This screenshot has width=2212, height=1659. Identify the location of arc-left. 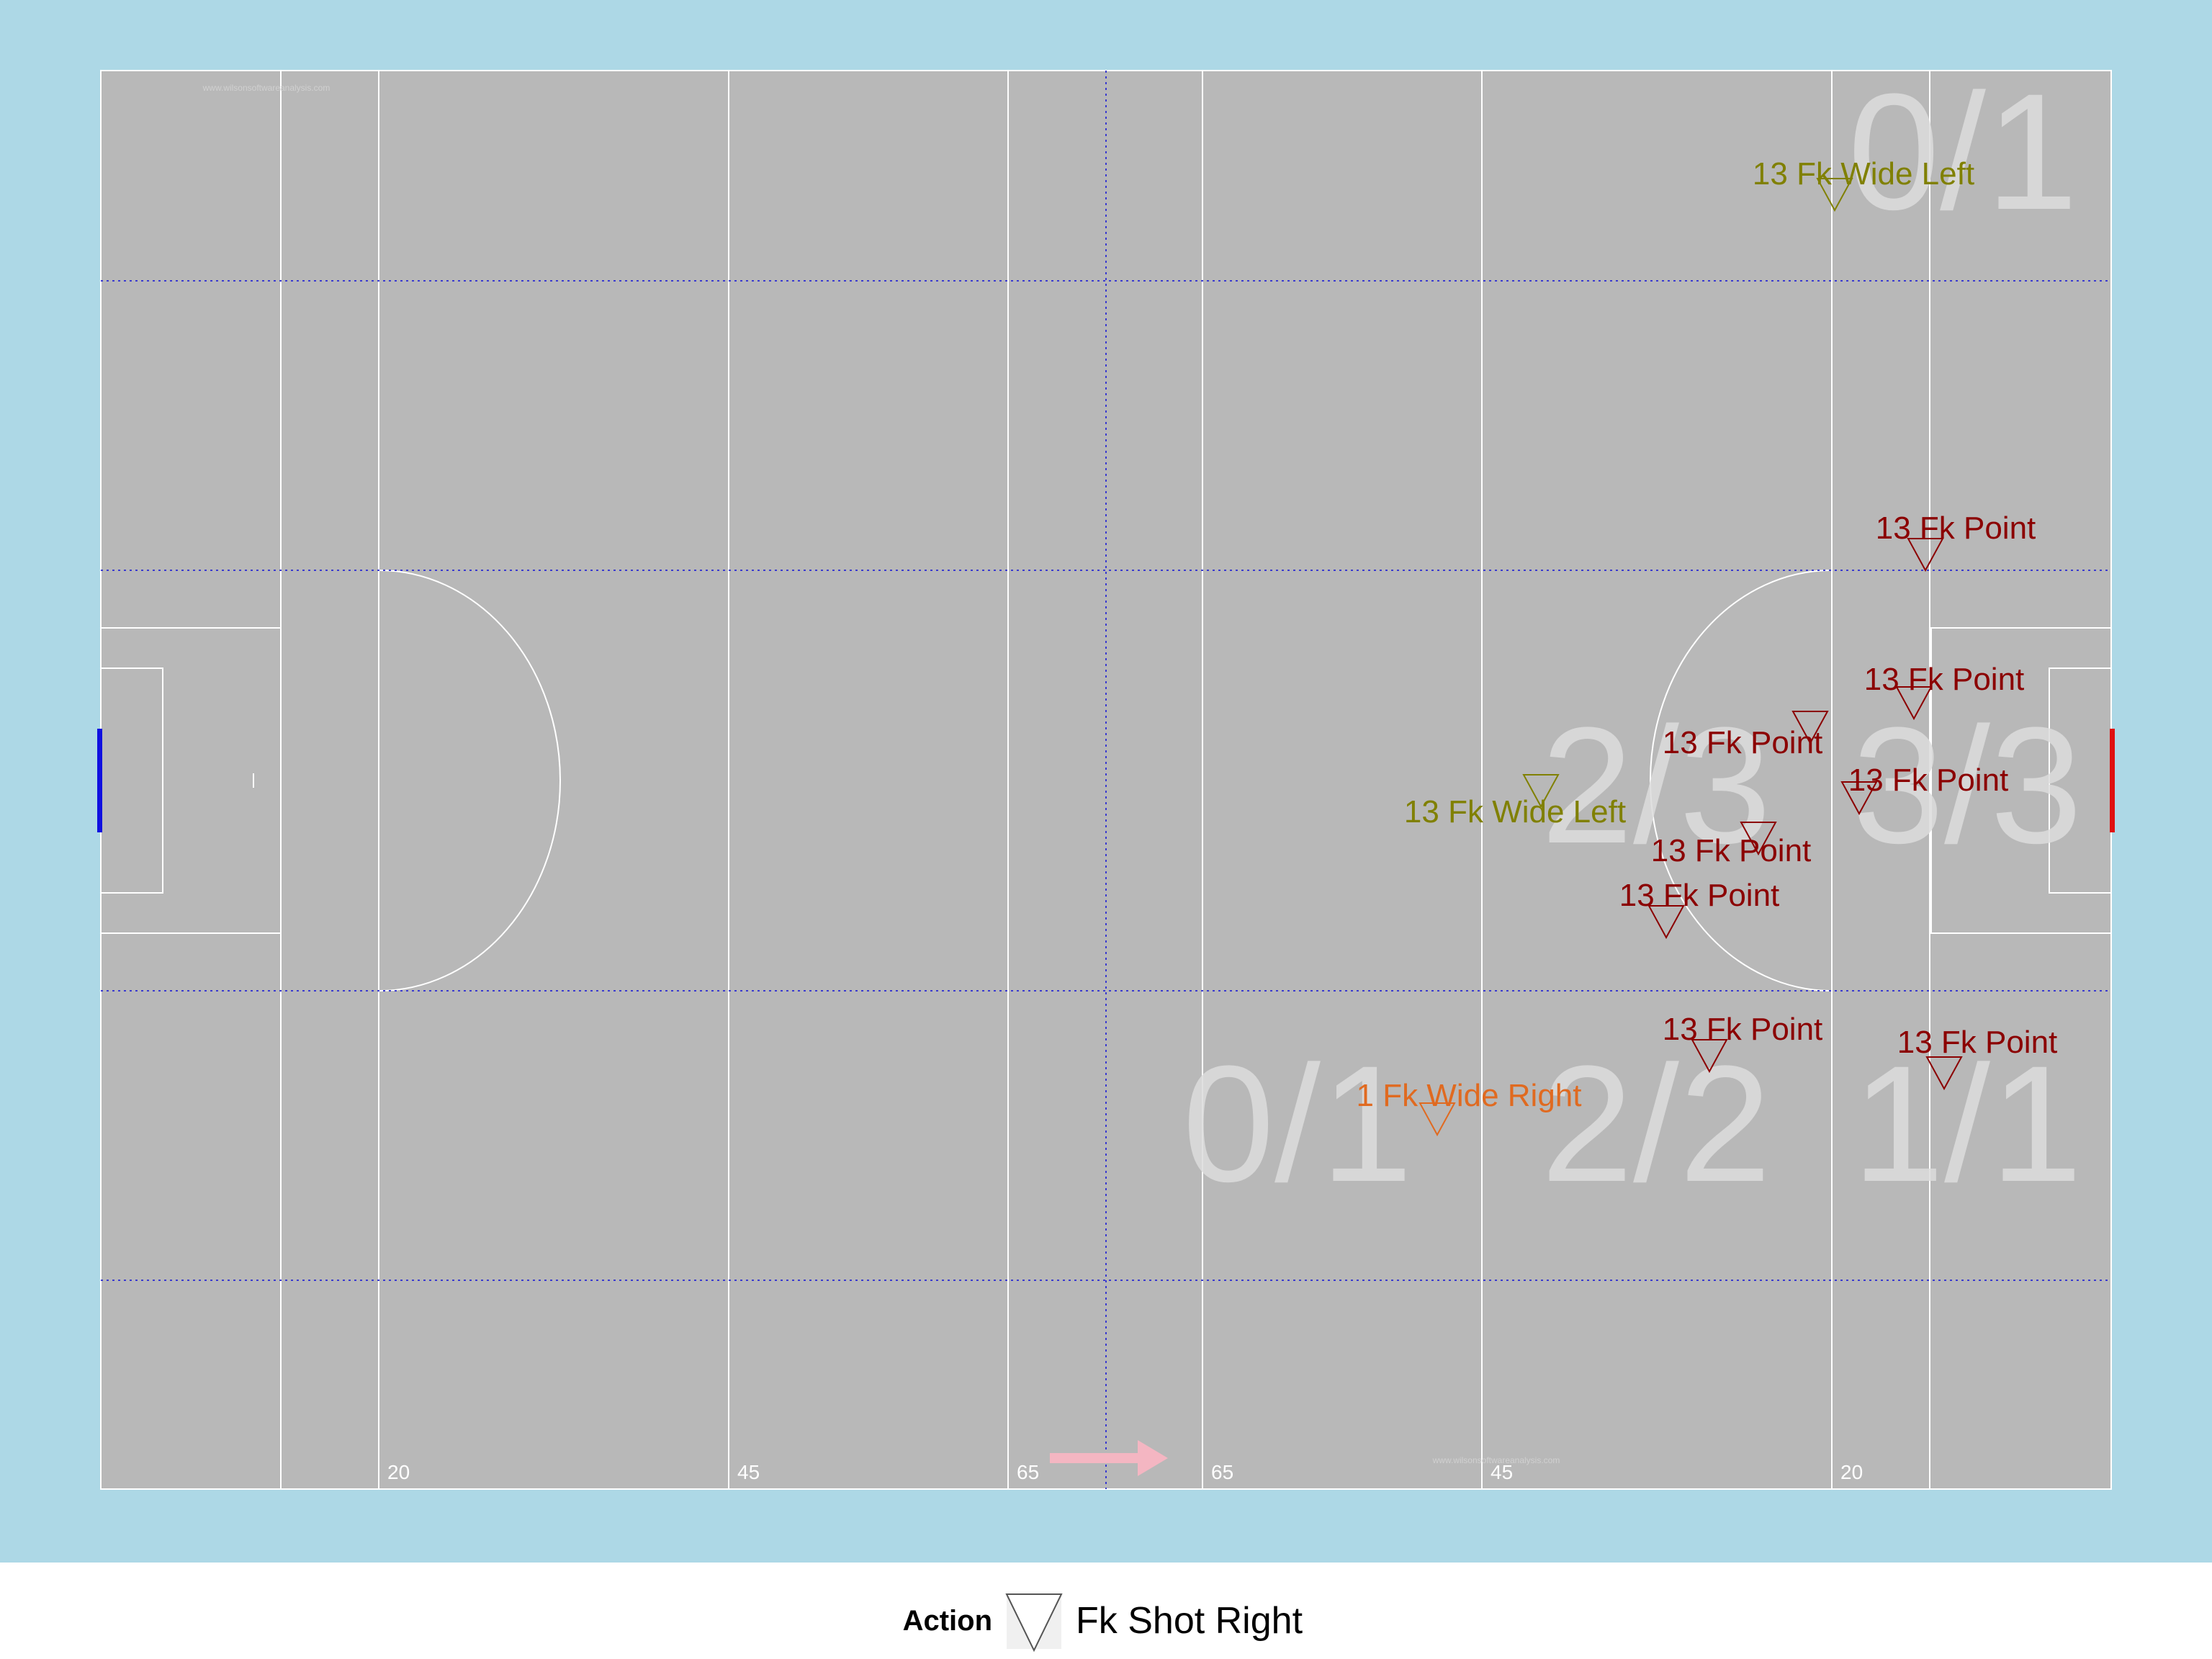
(470, 781).